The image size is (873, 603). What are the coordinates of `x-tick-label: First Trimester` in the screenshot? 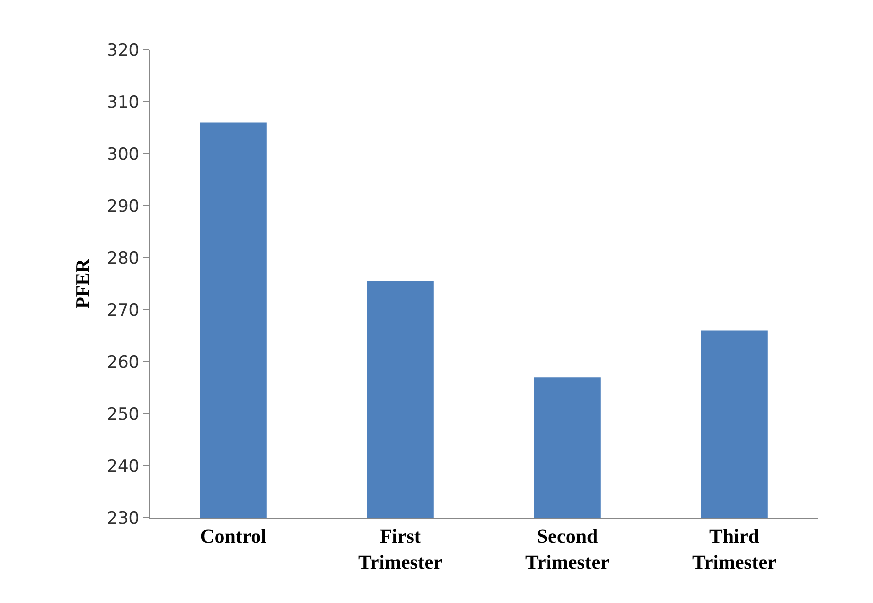 It's located at (400, 550).